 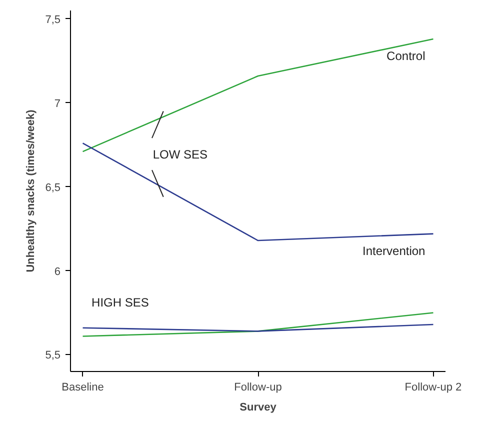 What do you see at coordinates (83, 388) in the screenshot?
I see `x-tick-label: Baseline` at bounding box center [83, 388].